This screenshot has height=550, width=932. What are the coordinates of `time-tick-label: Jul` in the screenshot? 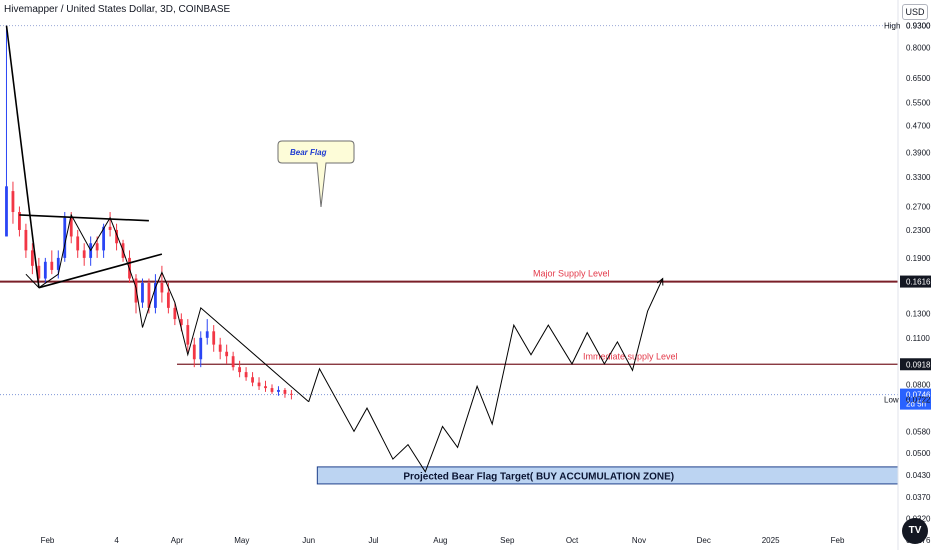 It's located at (373, 540).